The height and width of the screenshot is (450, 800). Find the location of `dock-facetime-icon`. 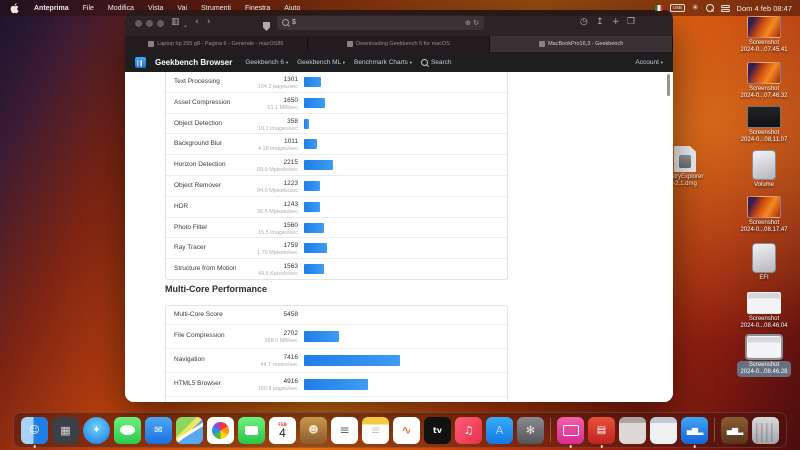

dock-facetime-icon is located at coordinates (251, 430).